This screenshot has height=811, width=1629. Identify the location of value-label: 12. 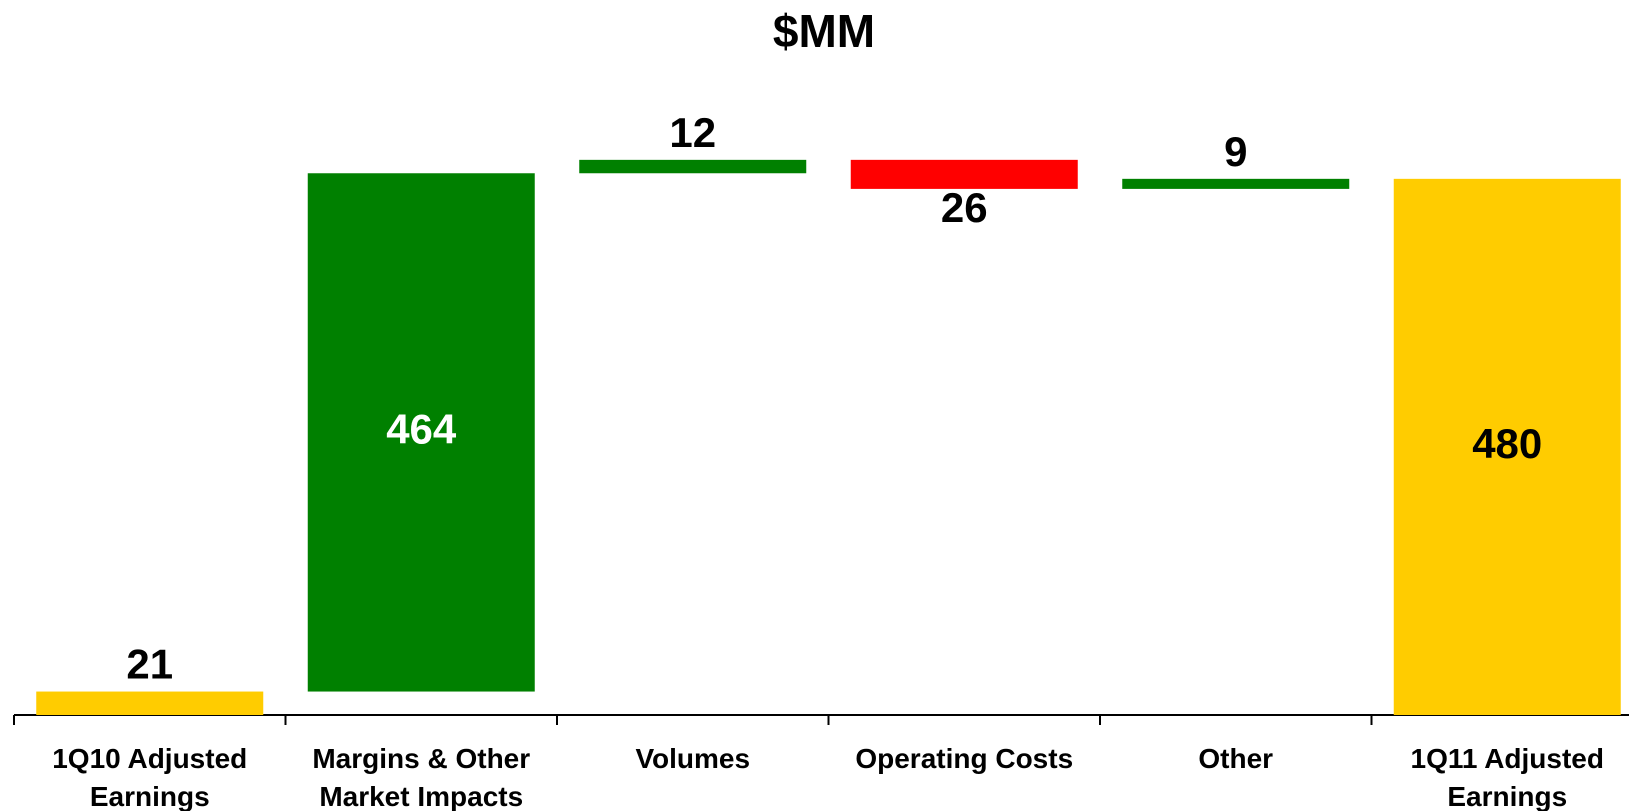
(692, 132).